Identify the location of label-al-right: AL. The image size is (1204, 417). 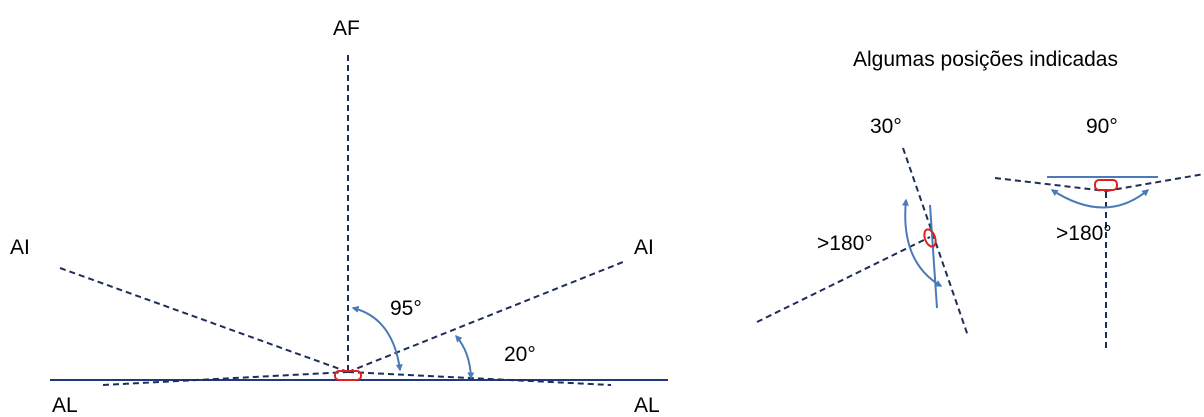
(647, 405).